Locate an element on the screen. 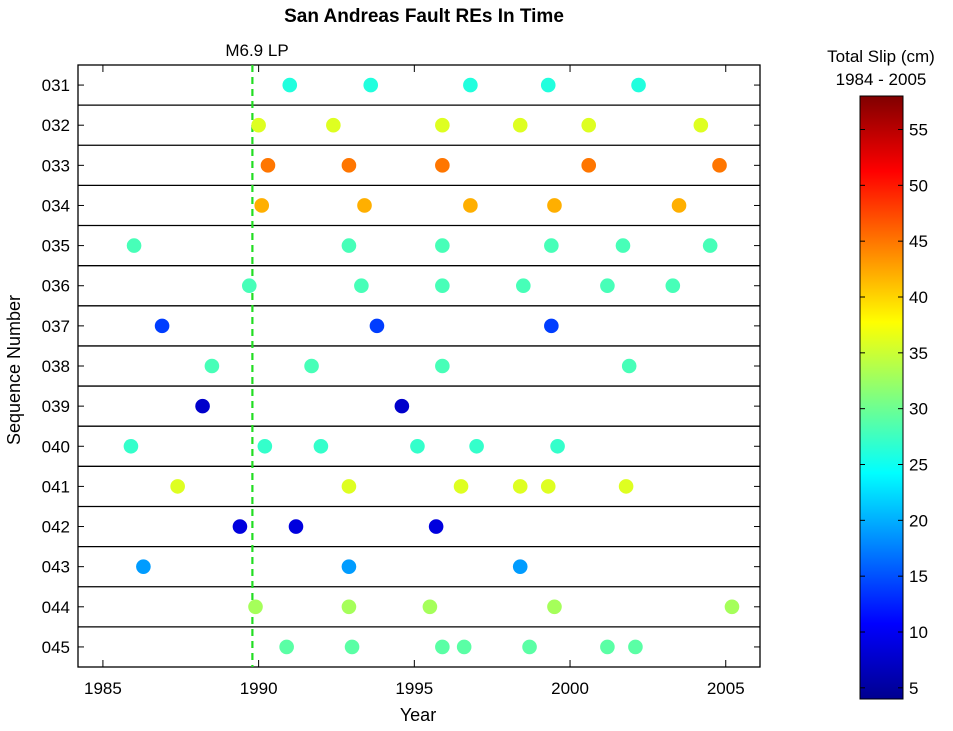 This screenshot has width=953, height=731. x-axis-label: Year is located at coordinates (418, 715).